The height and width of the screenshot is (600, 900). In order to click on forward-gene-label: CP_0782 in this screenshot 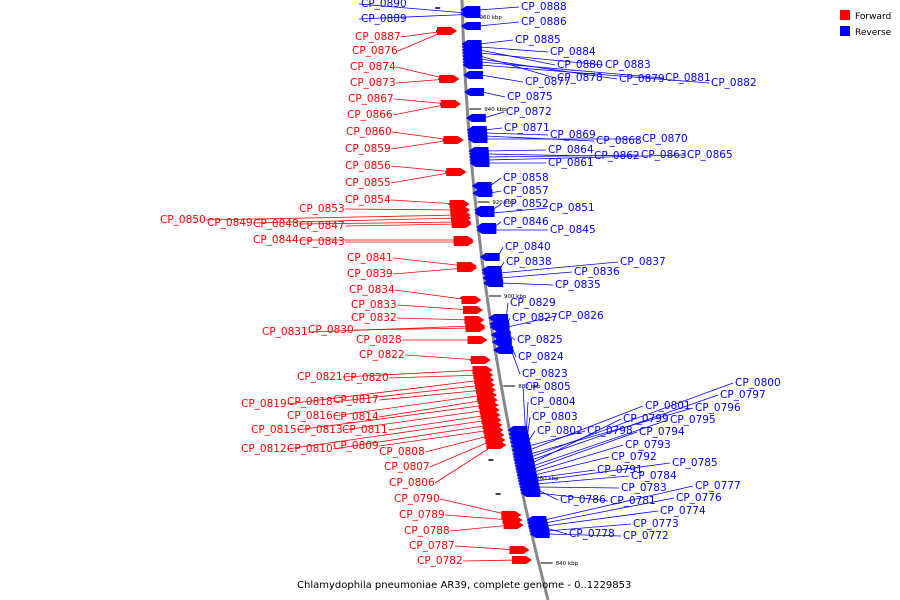, I will do `click(440, 561)`.